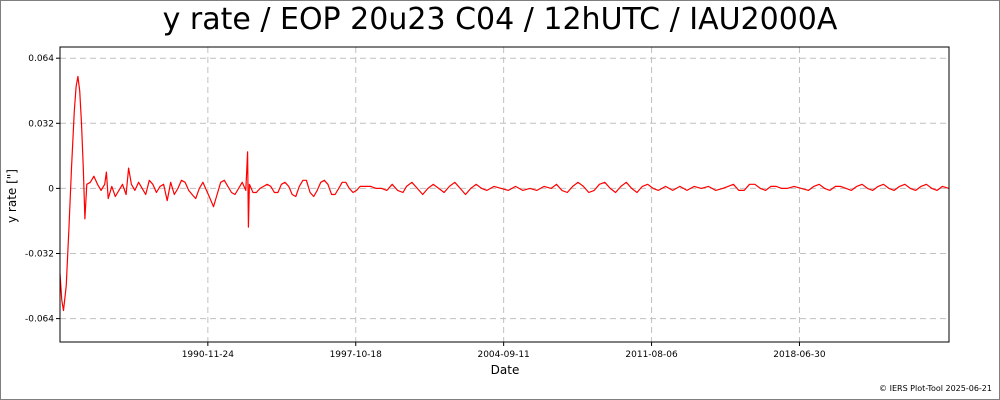  Describe the element at coordinates (12, 196) in the screenshot. I see `y-axis-label: y rate ["]` at that location.